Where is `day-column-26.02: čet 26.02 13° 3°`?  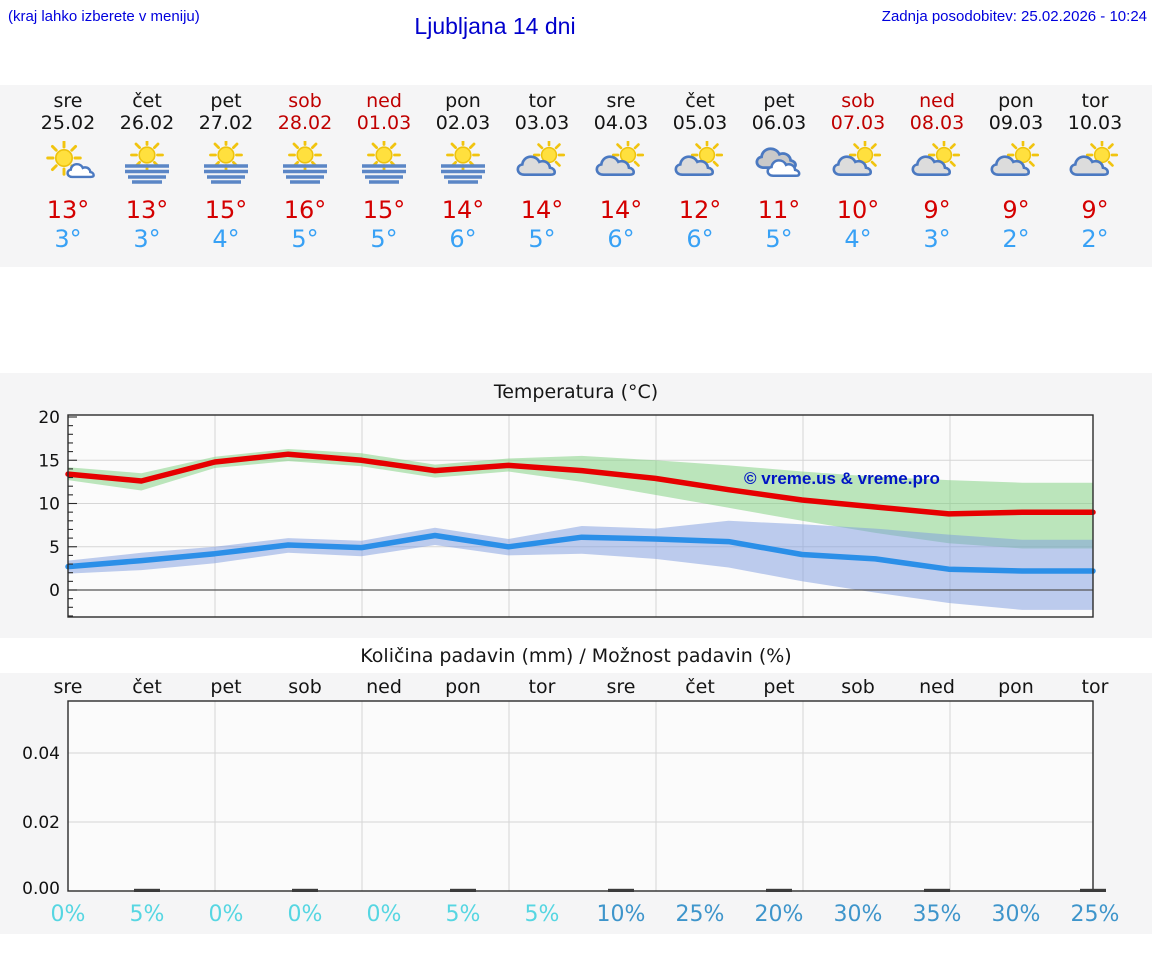 day-column-26.02: čet 26.02 13° 3° is located at coordinates (147, 169).